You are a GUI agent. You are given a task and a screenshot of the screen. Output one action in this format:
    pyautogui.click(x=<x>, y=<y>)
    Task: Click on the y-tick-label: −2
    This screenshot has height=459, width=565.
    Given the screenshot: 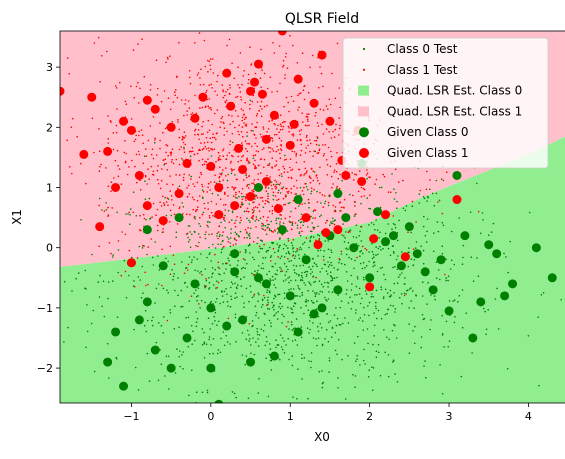 What is the action you would take?
    pyautogui.click(x=45, y=368)
    